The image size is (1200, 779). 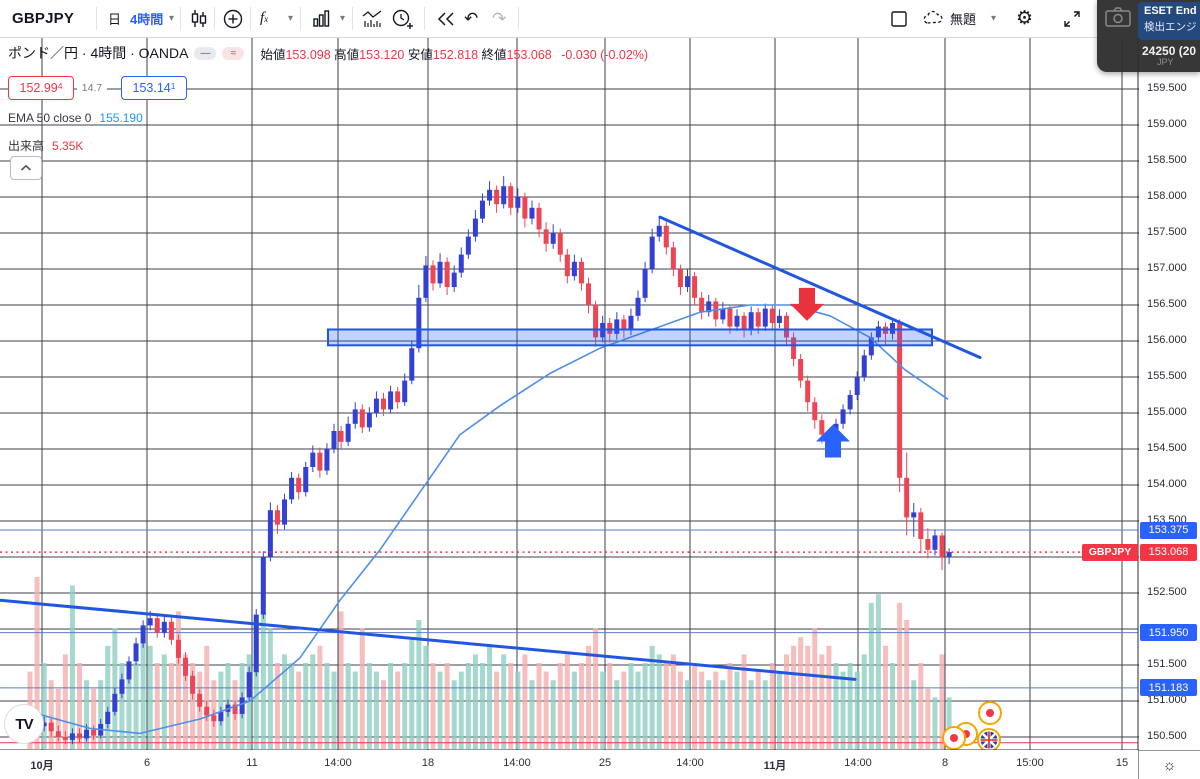 What do you see at coordinates (963, 19) in the screenshot?
I see `layout-name-button: 無題` at bounding box center [963, 19].